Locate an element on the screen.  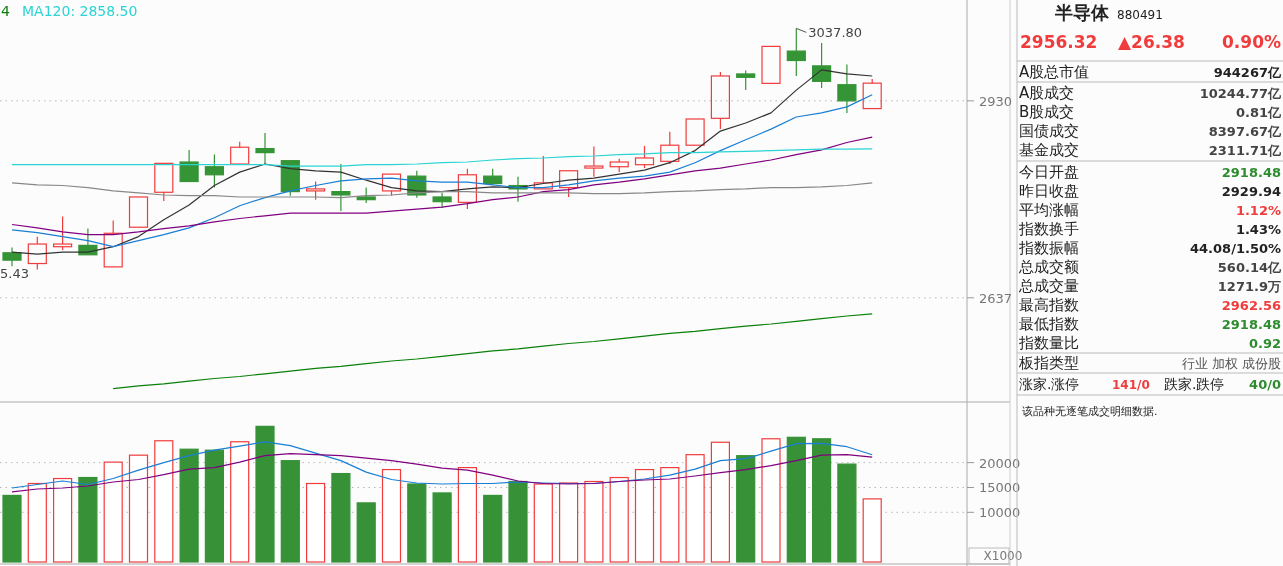
text: 944267亿 is located at coordinates (1247, 72).